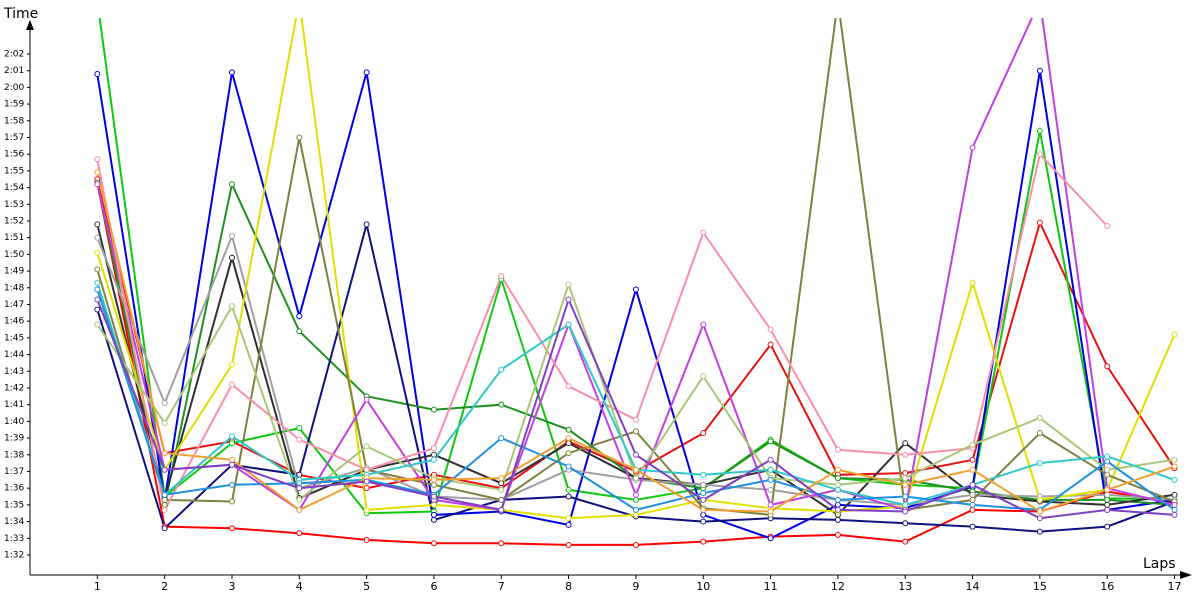 The width and height of the screenshot is (1200, 600). I want to click on x-tick-label: 3, so click(231, 586).